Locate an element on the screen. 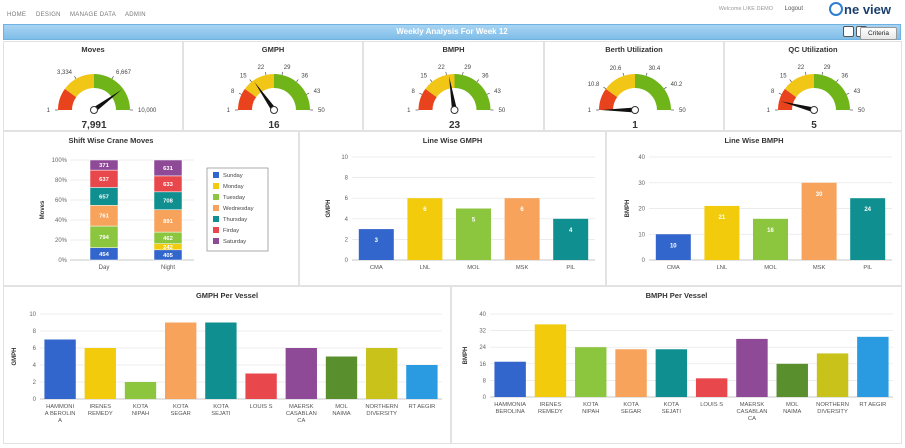 Image resolution: width=905 pixels, height=448 pixels. export-icon is located at coordinates (848, 31).